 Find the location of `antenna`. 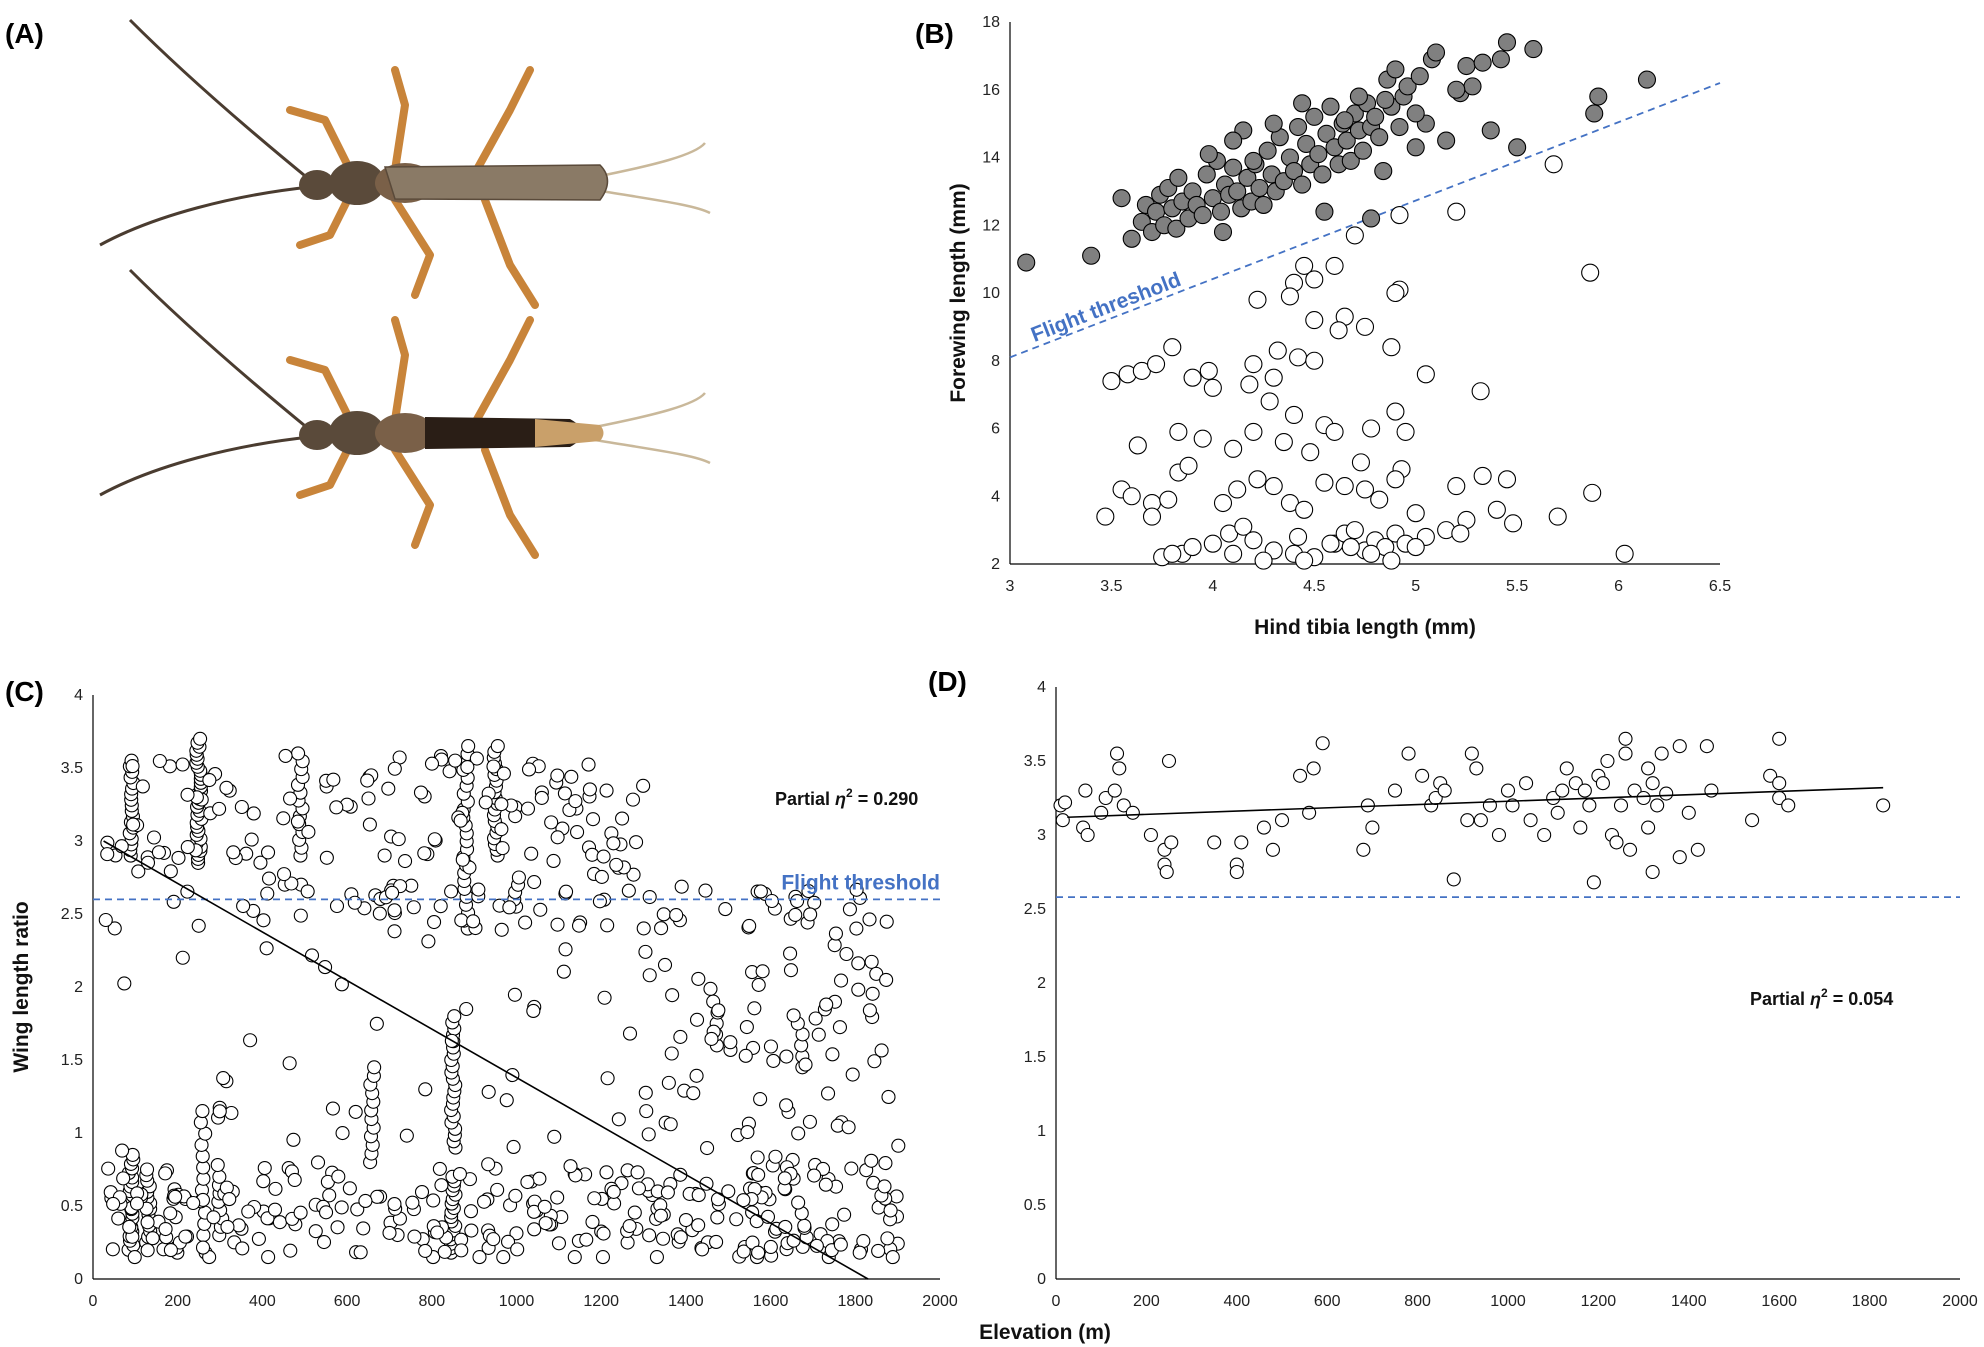

antenna is located at coordinates (219, 100).